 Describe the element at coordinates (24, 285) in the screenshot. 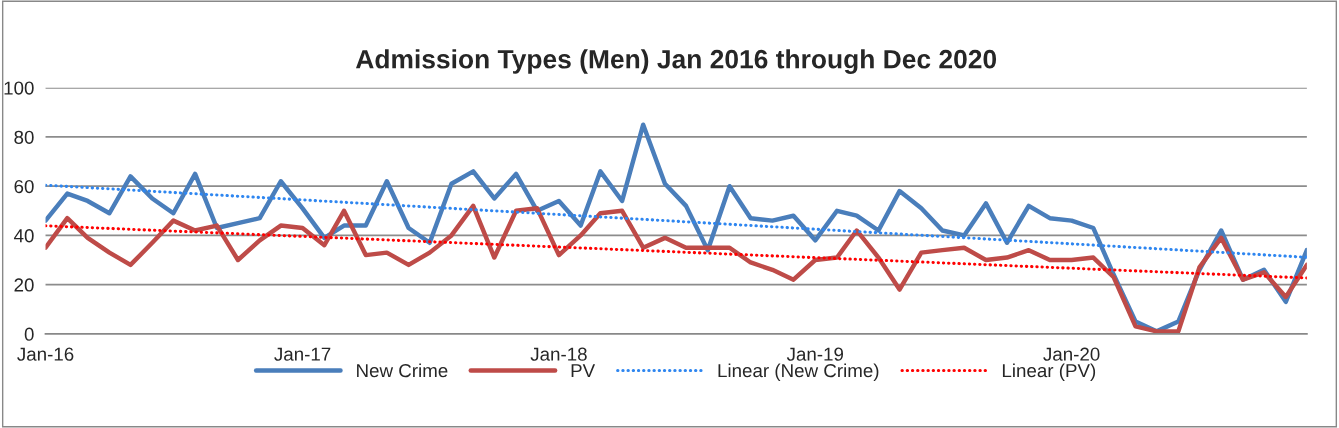

I see `y-tick-label: 20` at that location.